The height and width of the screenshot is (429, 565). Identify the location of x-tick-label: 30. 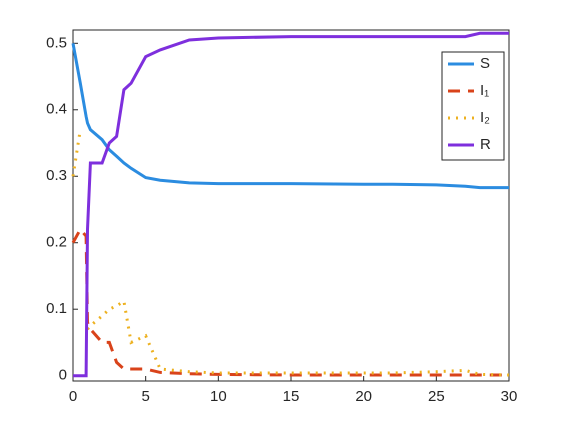
(509, 396).